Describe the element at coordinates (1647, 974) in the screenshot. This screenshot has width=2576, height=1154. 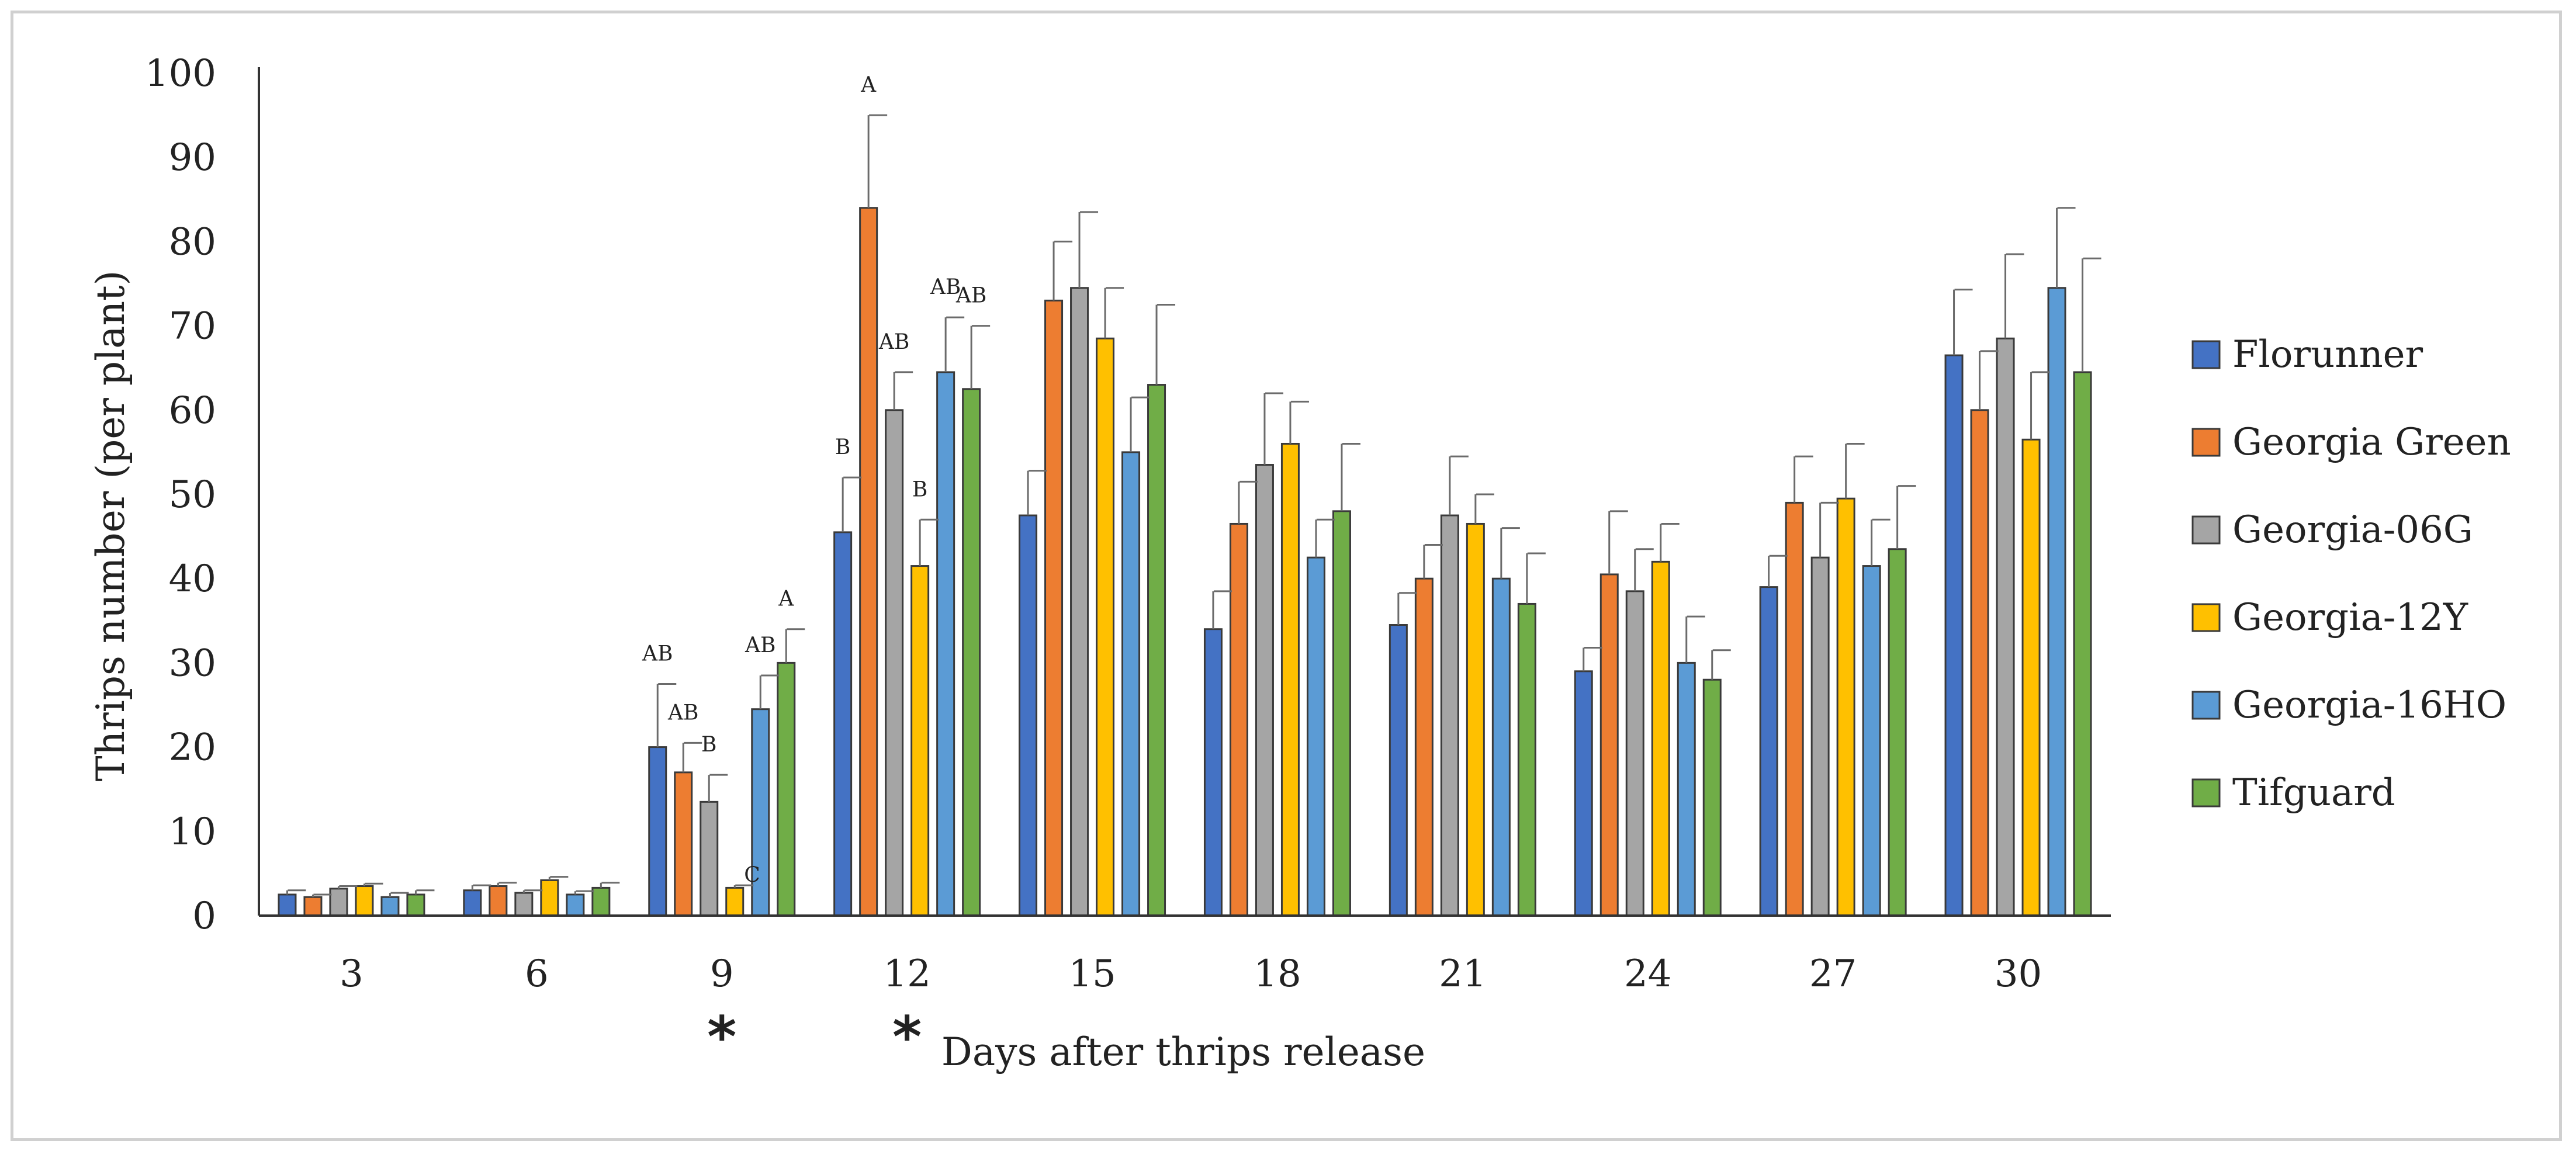
I see `x-tick-label: 24` at that location.